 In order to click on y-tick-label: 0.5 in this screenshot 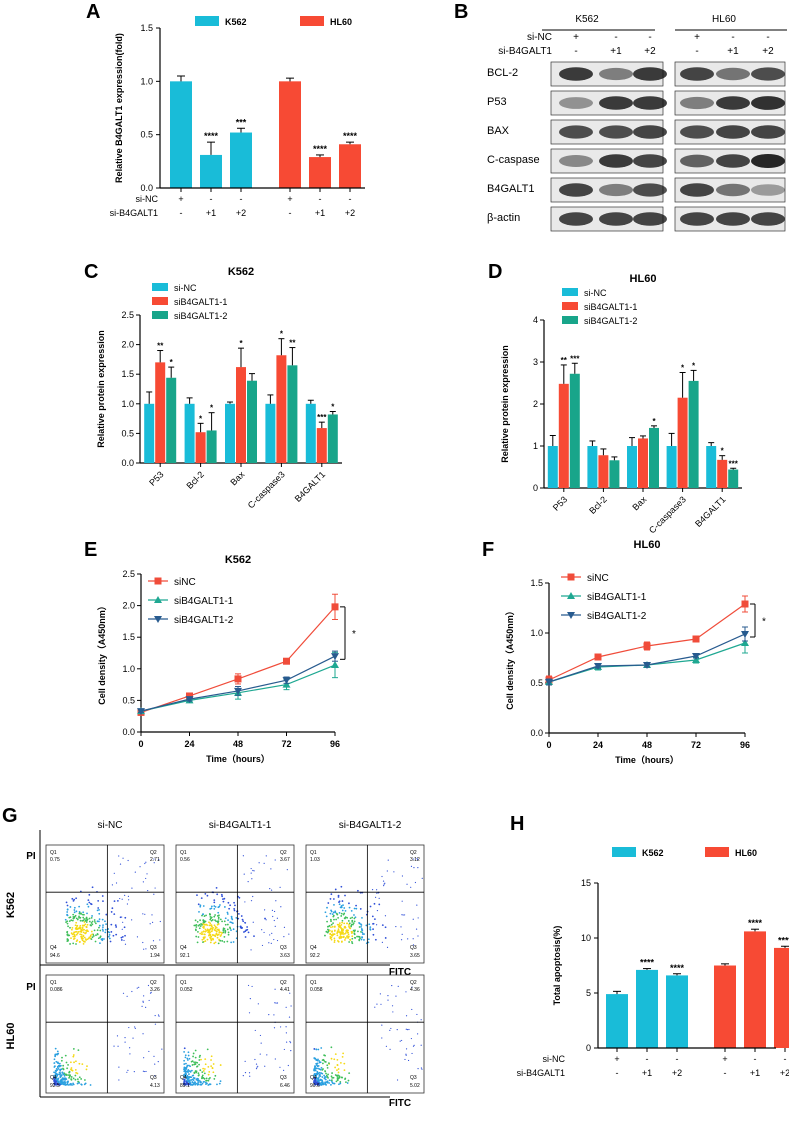, I will do `click(146, 135)`.